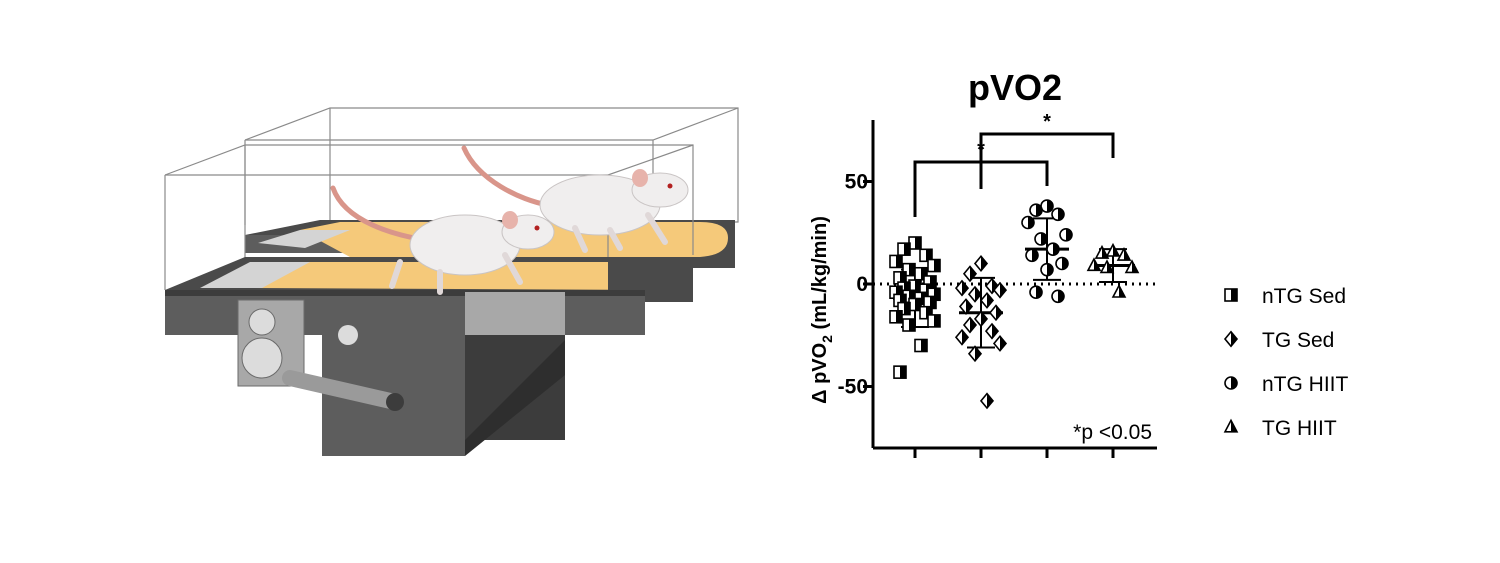 The width and height of the screenshot is (1500, 563). Describe the element at coordinates (1299, 428) in the screenshot. I see `legend-label: TG HIIT` at that location.